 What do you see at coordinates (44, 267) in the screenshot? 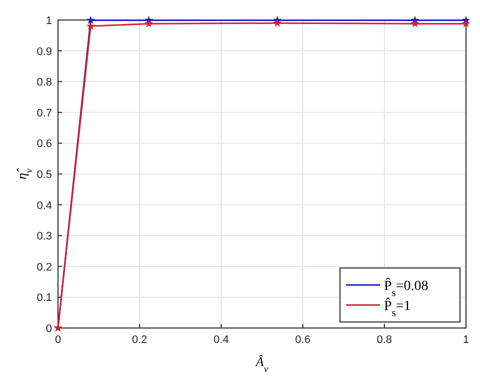
I see `y-tick-label: 0.2` at bounding box center [44, 267].